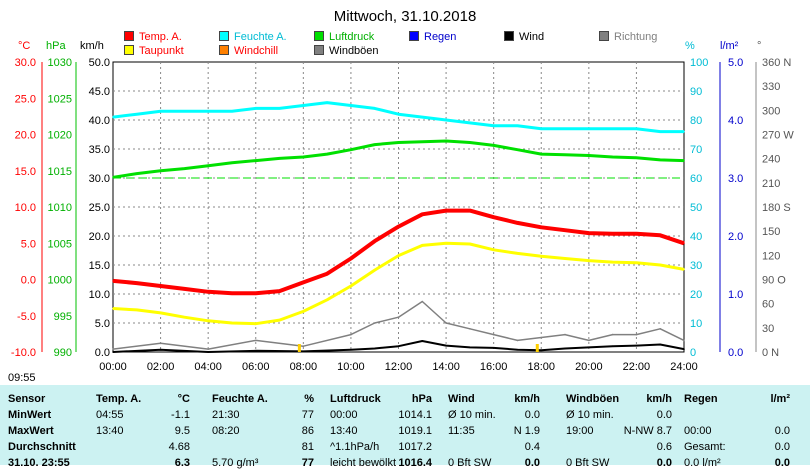  What do you see at coordinates (153, 37) in the screenshot?
I see `legend-item: Temp. A.` at bounding box center [153, 37].